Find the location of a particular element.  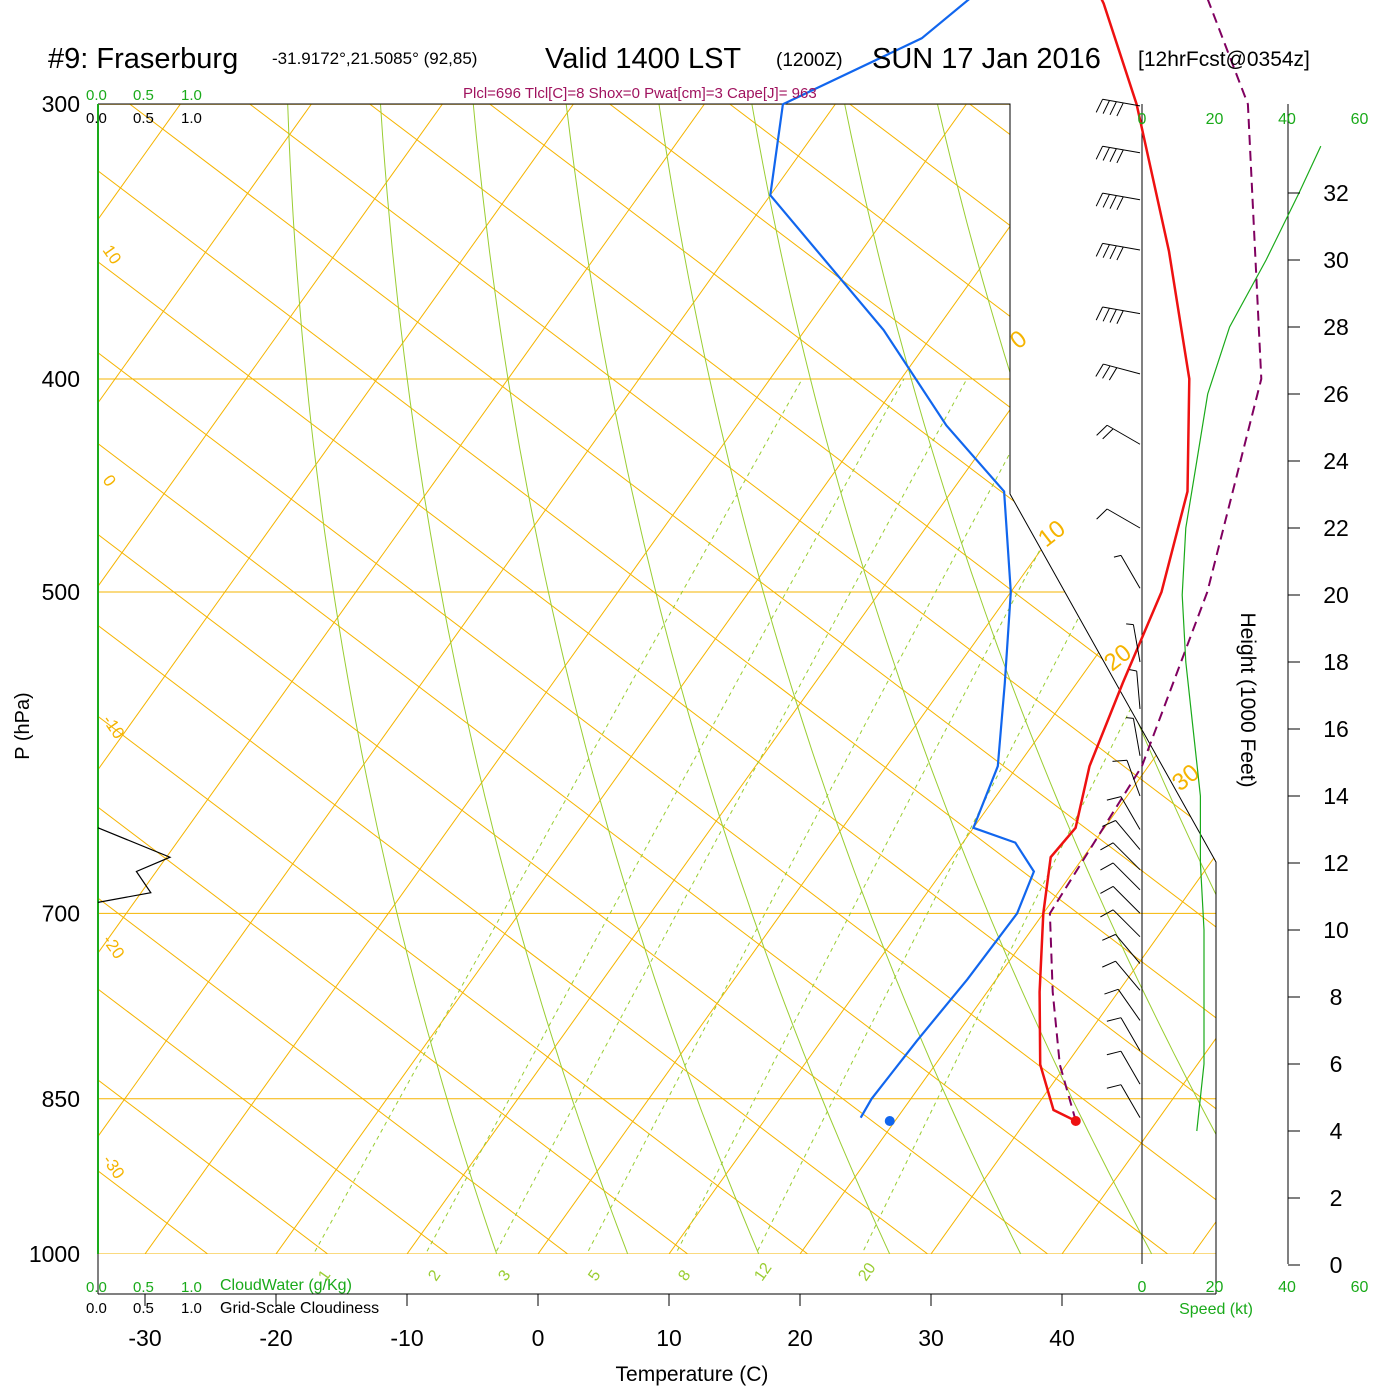

parcel-path-line is located at coordinates (1155, 561).